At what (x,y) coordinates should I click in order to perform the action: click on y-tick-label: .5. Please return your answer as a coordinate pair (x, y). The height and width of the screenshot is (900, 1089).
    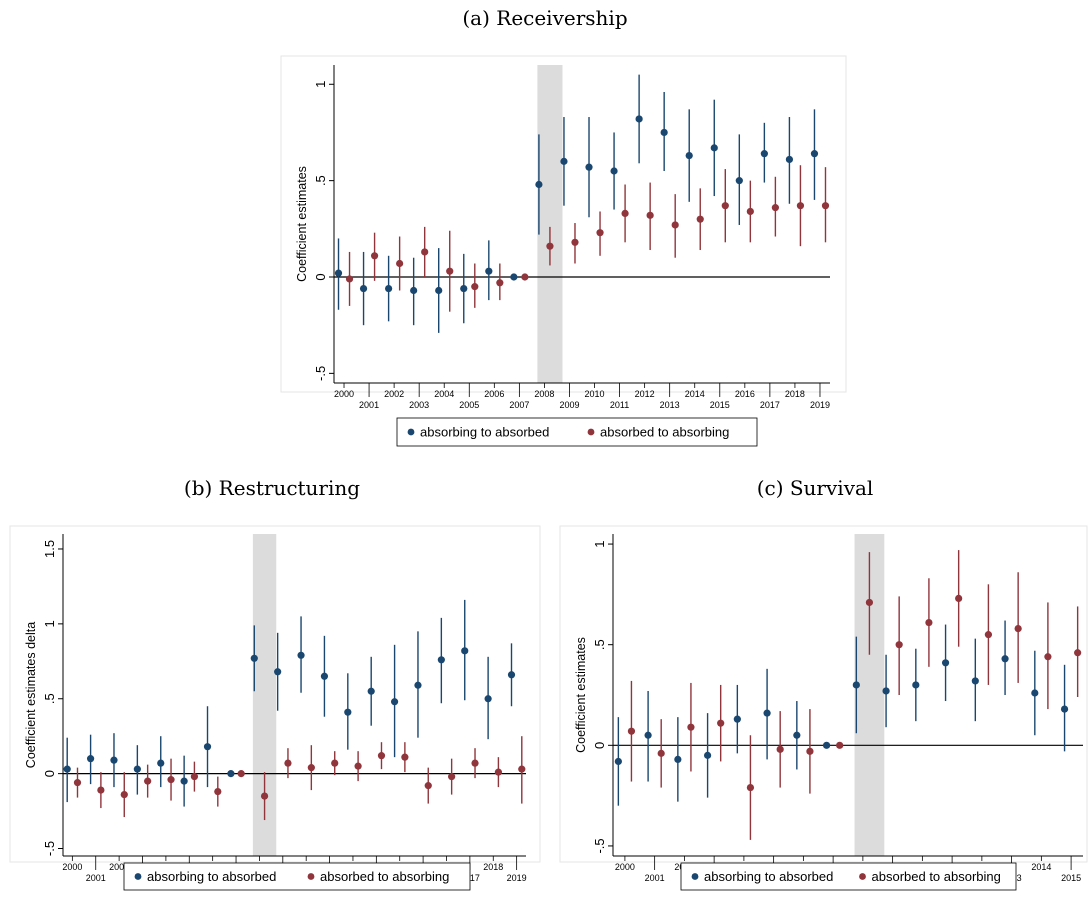
    Looking at the image, I should click on (49, 698).